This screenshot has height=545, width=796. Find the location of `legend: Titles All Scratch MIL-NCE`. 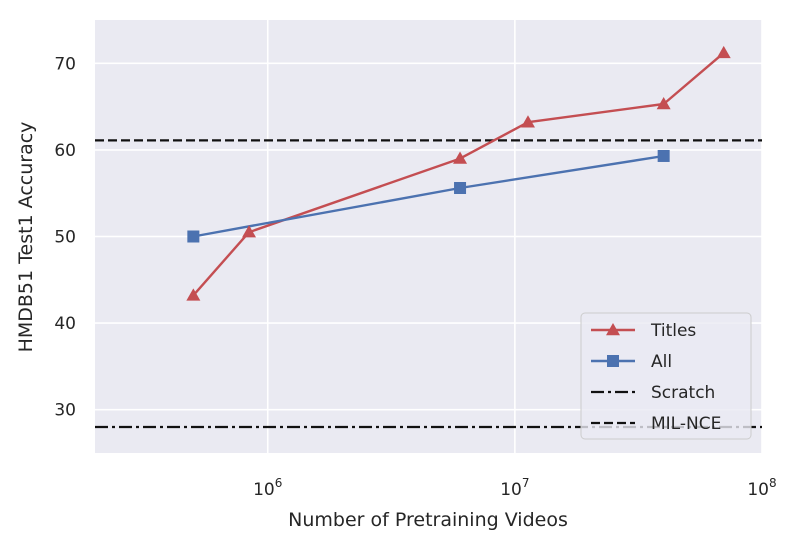

legend: Titles All Scratch MIL-NCE is located at coordinates (666, 376).